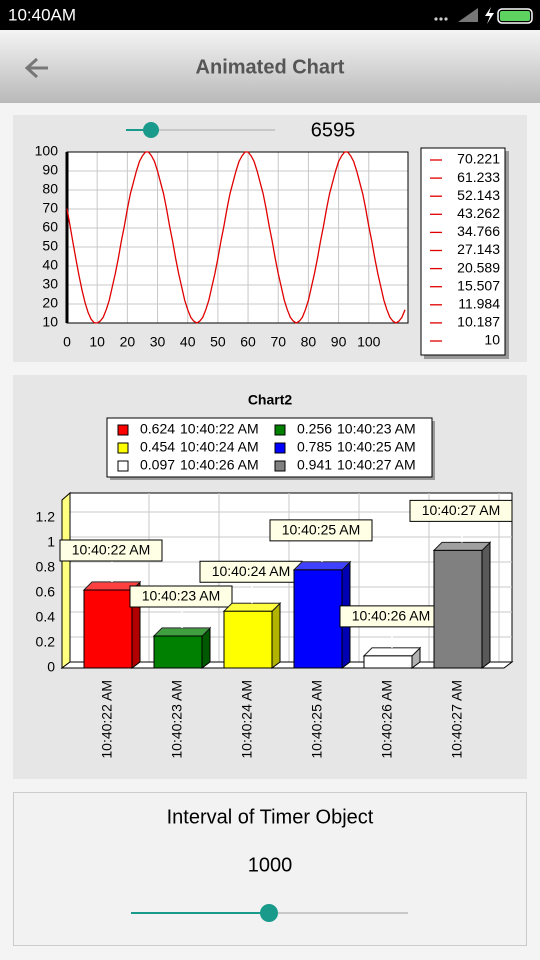  Describe the element at coordinates (270, 817) in the screenshot. I see `timer-label: Interval of Timer Object` at that location.